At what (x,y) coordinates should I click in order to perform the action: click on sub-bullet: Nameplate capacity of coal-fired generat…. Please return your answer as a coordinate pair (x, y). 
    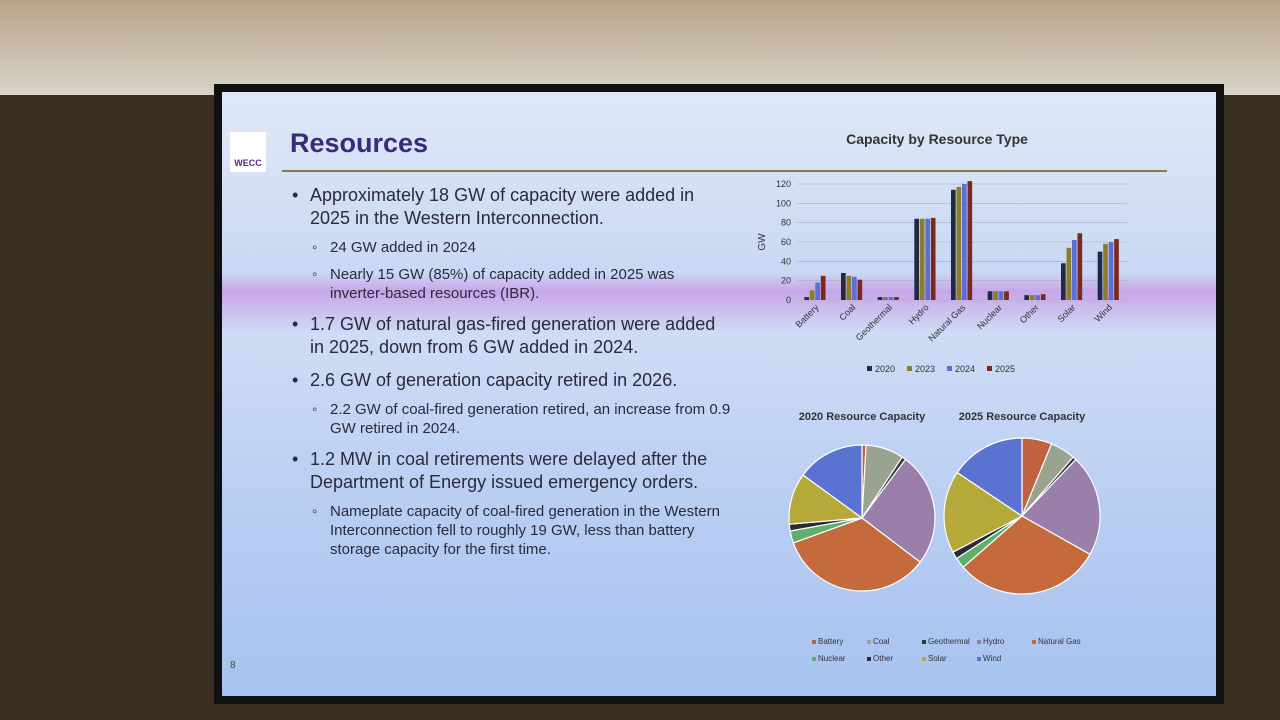
    Looking at the image, I should click on (512, 530).